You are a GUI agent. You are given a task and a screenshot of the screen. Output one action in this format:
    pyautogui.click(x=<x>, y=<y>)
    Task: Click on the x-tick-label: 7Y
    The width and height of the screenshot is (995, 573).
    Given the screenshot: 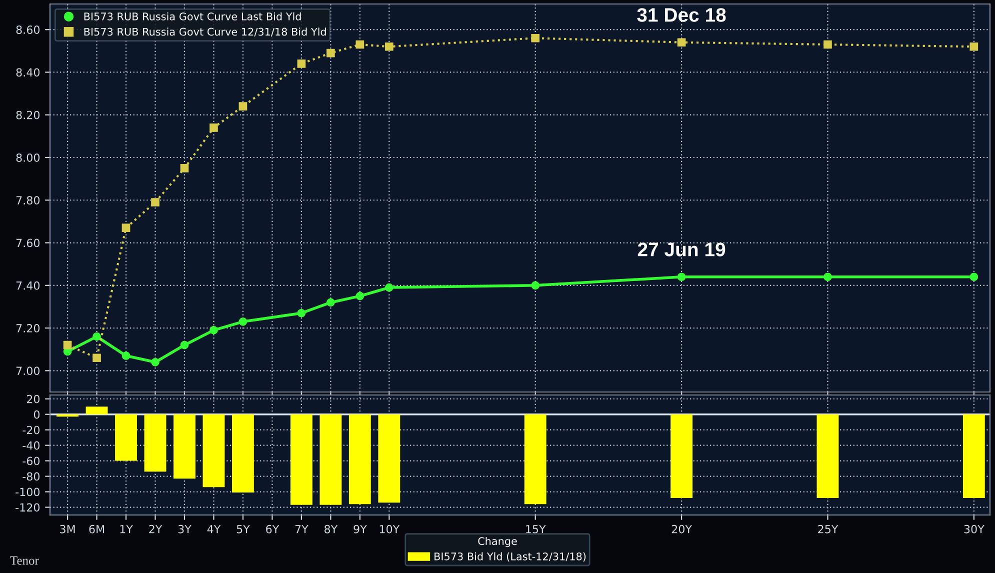 What is the action you would take?
    pyautogui.click(x=301, y=529)
    